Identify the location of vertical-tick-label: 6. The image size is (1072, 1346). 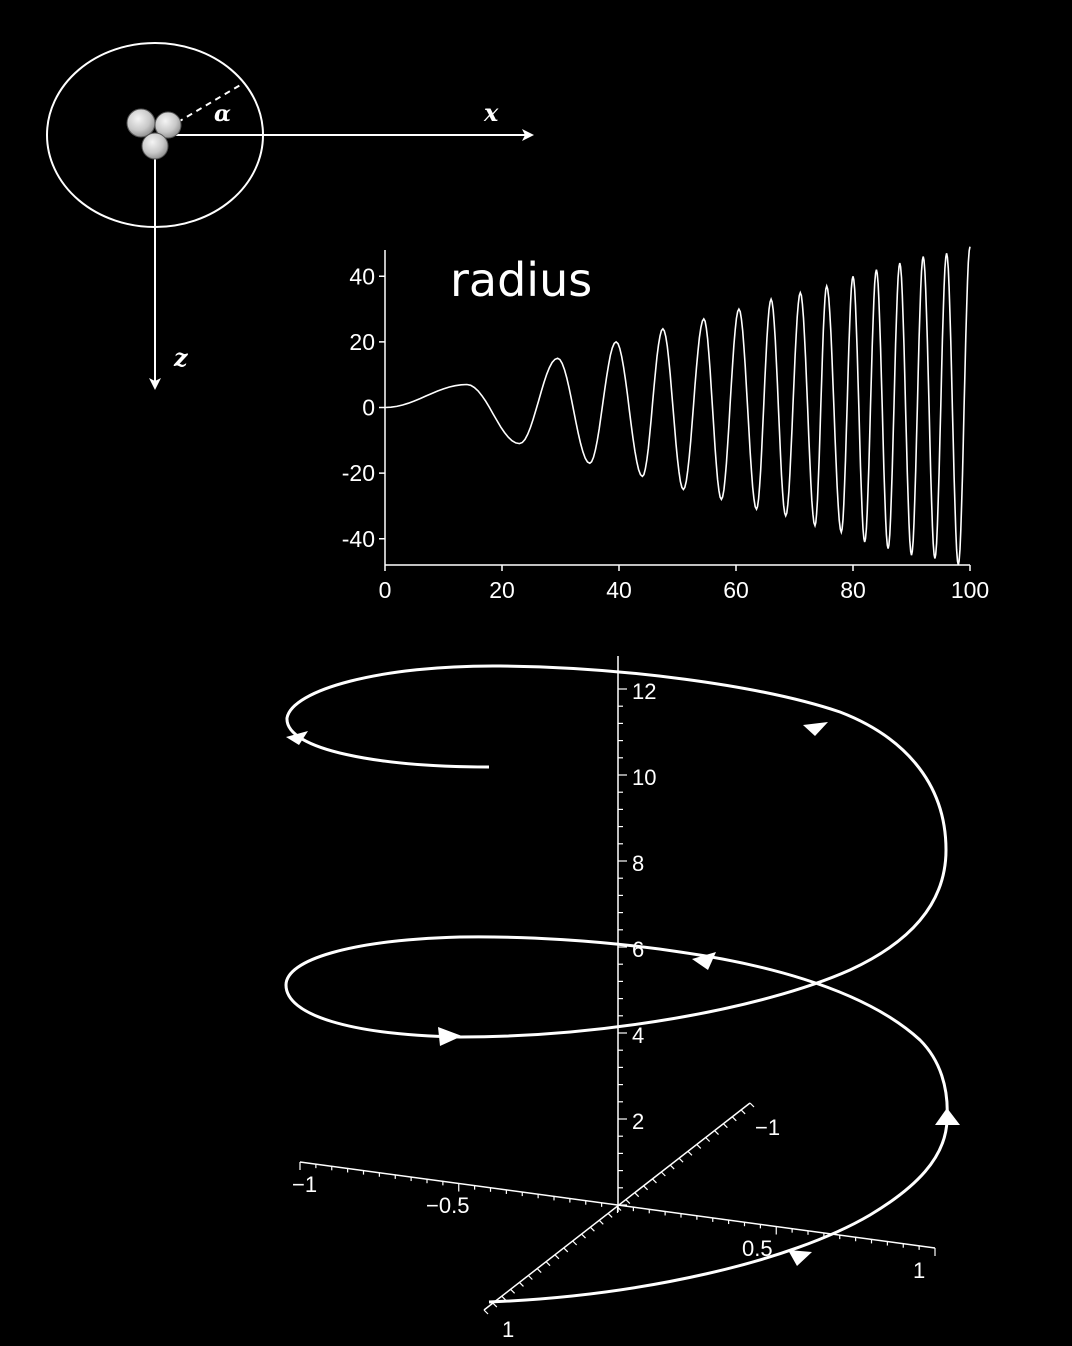
(638, 949).